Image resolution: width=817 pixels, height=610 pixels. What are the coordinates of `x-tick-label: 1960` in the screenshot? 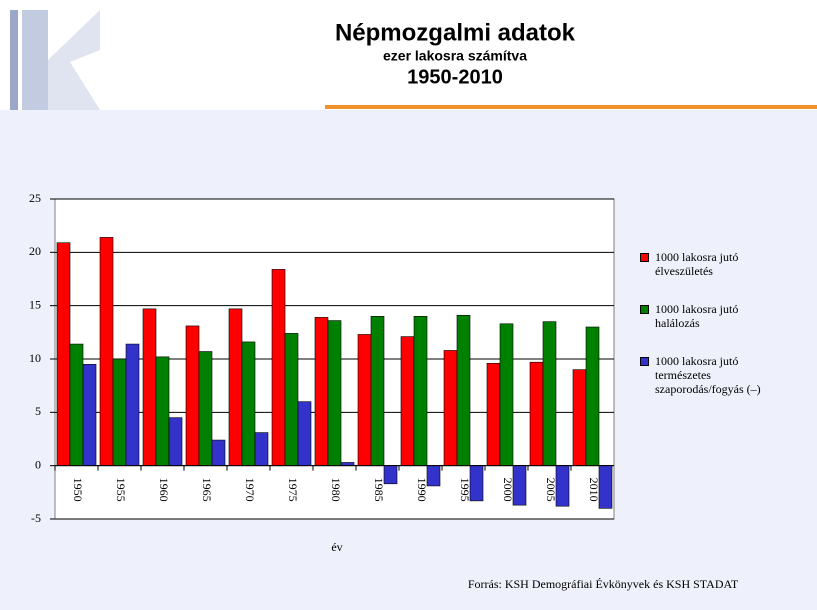 It's located at (164, 490).